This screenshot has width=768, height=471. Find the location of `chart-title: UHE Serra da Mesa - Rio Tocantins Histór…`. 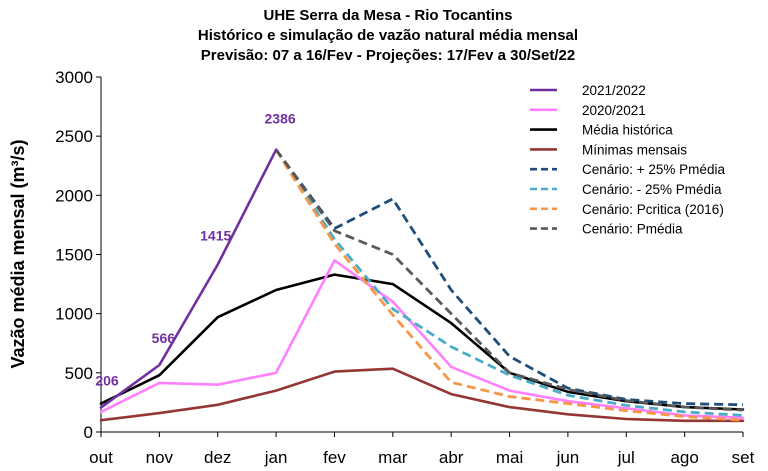

chart-title: UHE Serra da Mesa - Rio Tocantins Histór… is located at coordinates (388, 35).